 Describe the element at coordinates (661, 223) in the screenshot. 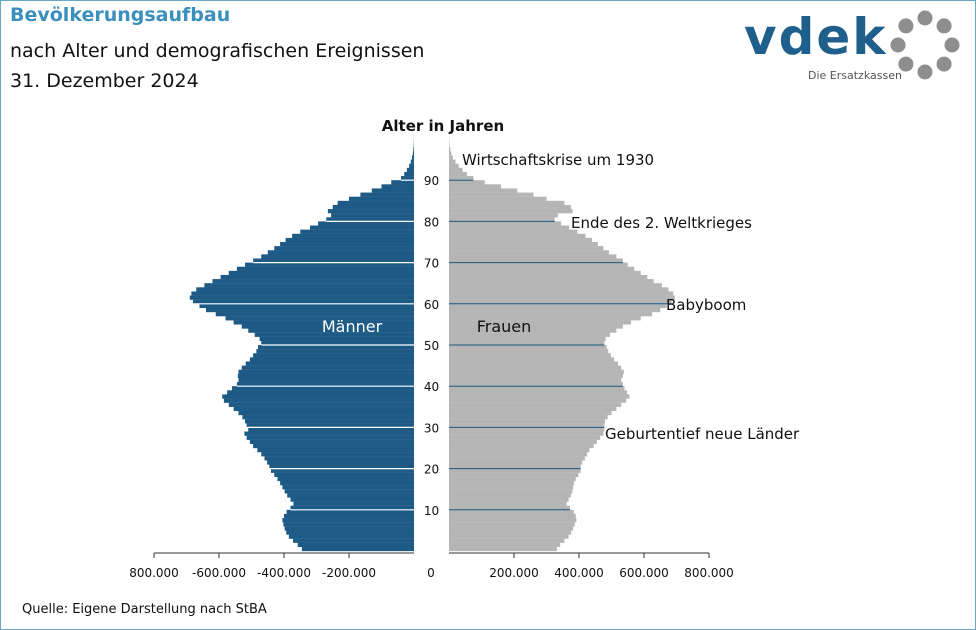

I see `annotation-1: Ende des 2. Weltkrieges` at that location.